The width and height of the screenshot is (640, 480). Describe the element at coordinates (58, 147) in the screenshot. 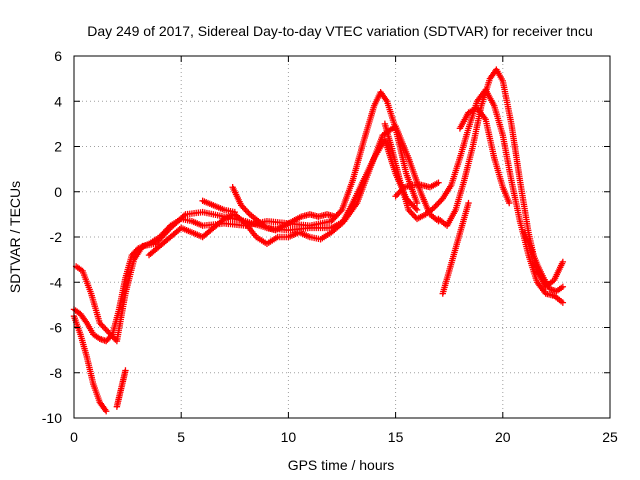

I see `y-tick-label: 2` at that location.